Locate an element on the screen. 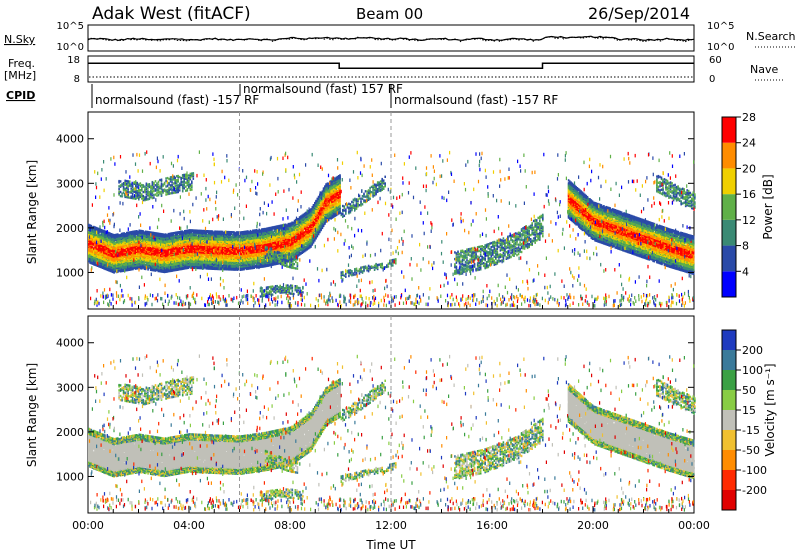 Image resolution: width=800 pixels, height=558 pixels. noise-right-label: N.Search is located at coordinates (771, 36).